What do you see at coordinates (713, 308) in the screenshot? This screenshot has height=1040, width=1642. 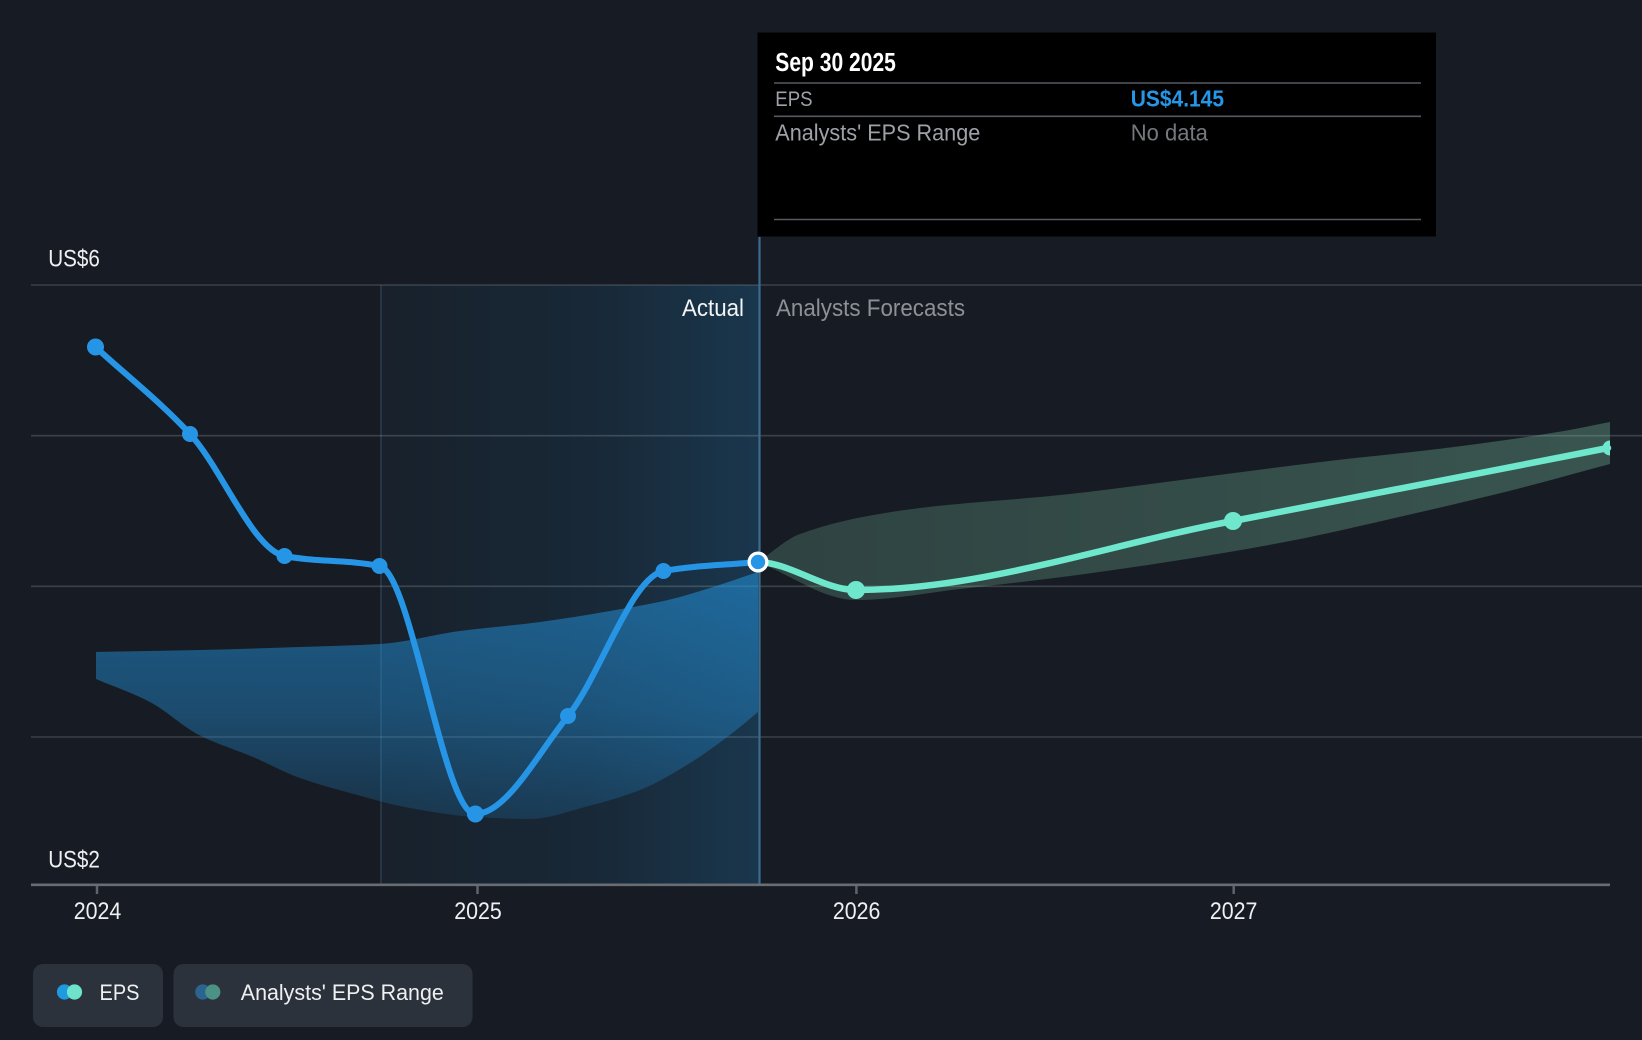 I see `svg-text: Actual` at bounding box center [713, 308].